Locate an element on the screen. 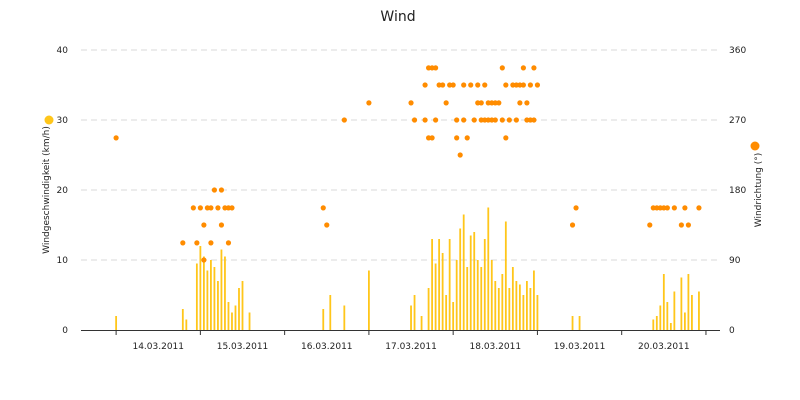 Image resolution: width=800 pixels, height=400 pixels. x-tick-label: 15.03.2011 is located at coordinates (243, 347).